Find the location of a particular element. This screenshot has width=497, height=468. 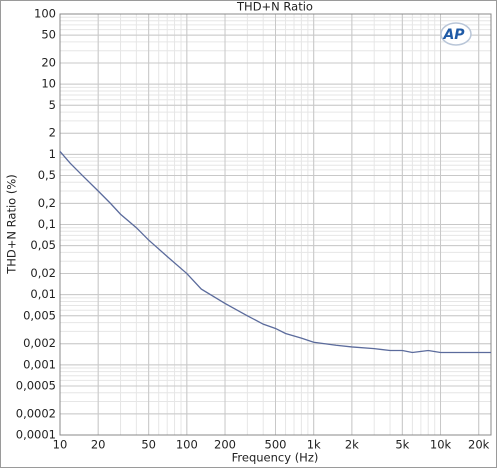

logo: AP is located at coordinates (456, 34).